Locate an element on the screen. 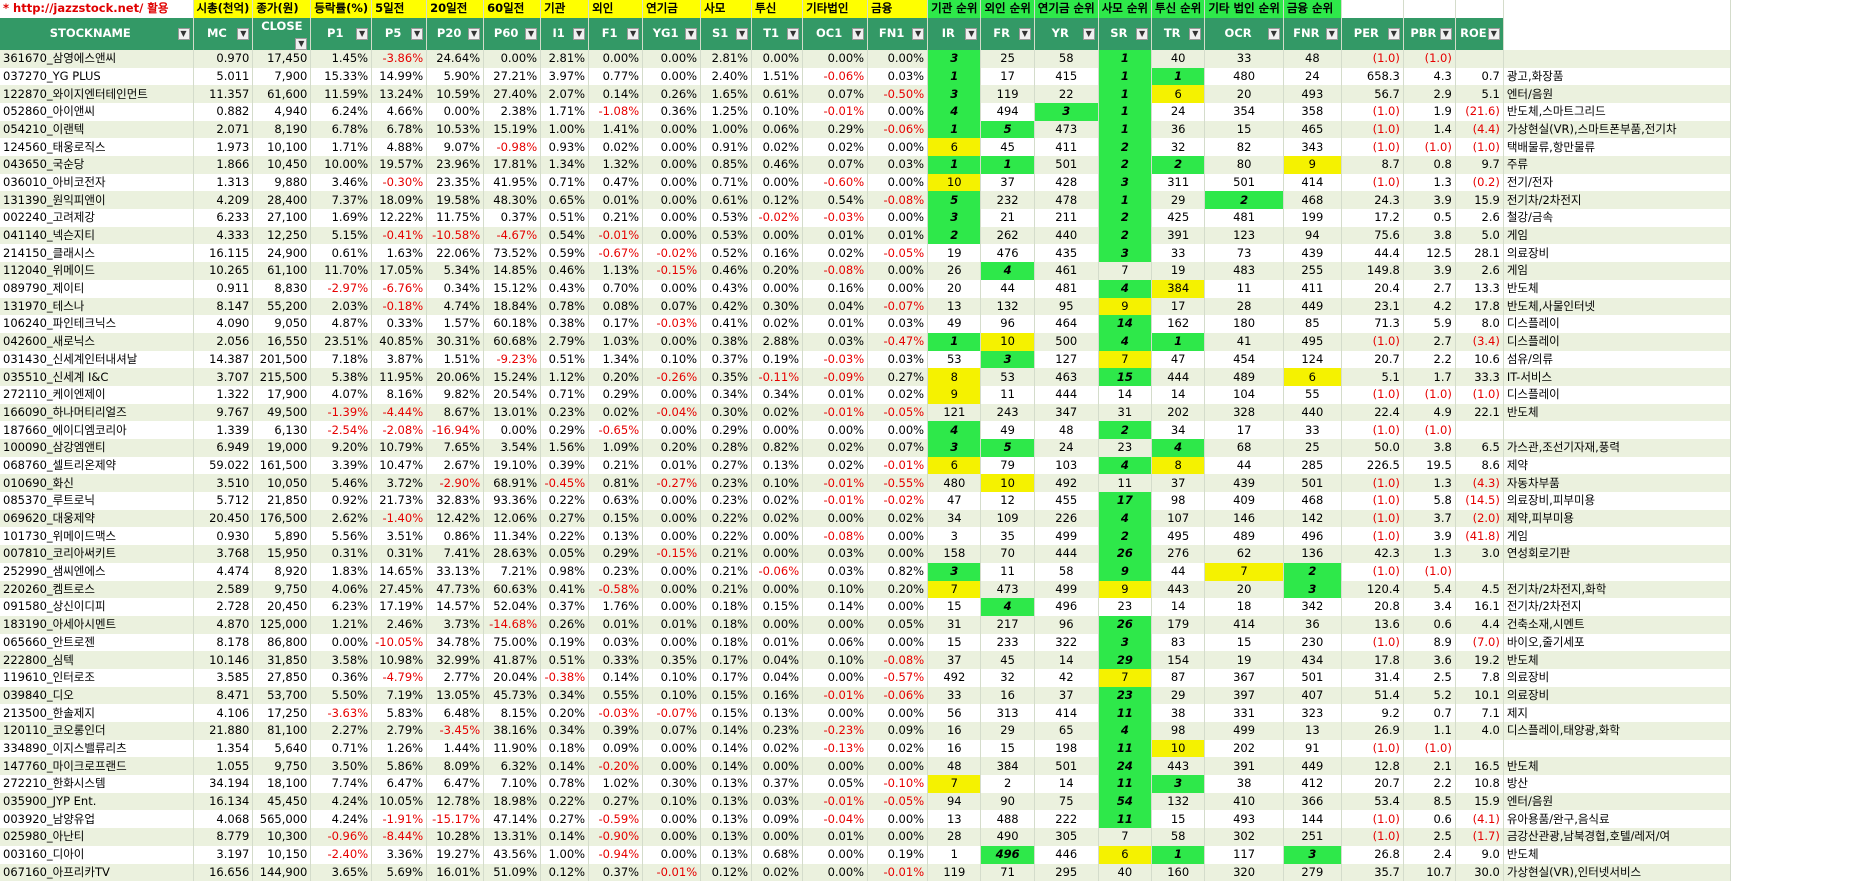 This screenshot has width=1864, height=888. table-cell: 33 is located at coordinates (954, 695).